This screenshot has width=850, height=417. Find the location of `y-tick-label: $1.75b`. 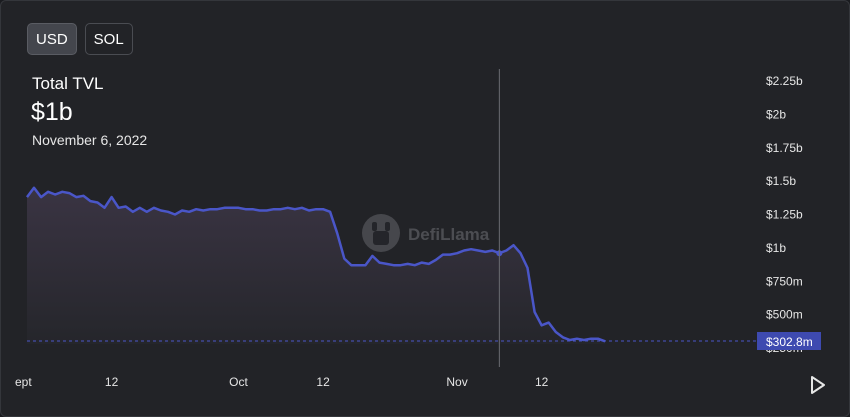

y-tick-label: $1.75b is located at coordinates (784, 148).